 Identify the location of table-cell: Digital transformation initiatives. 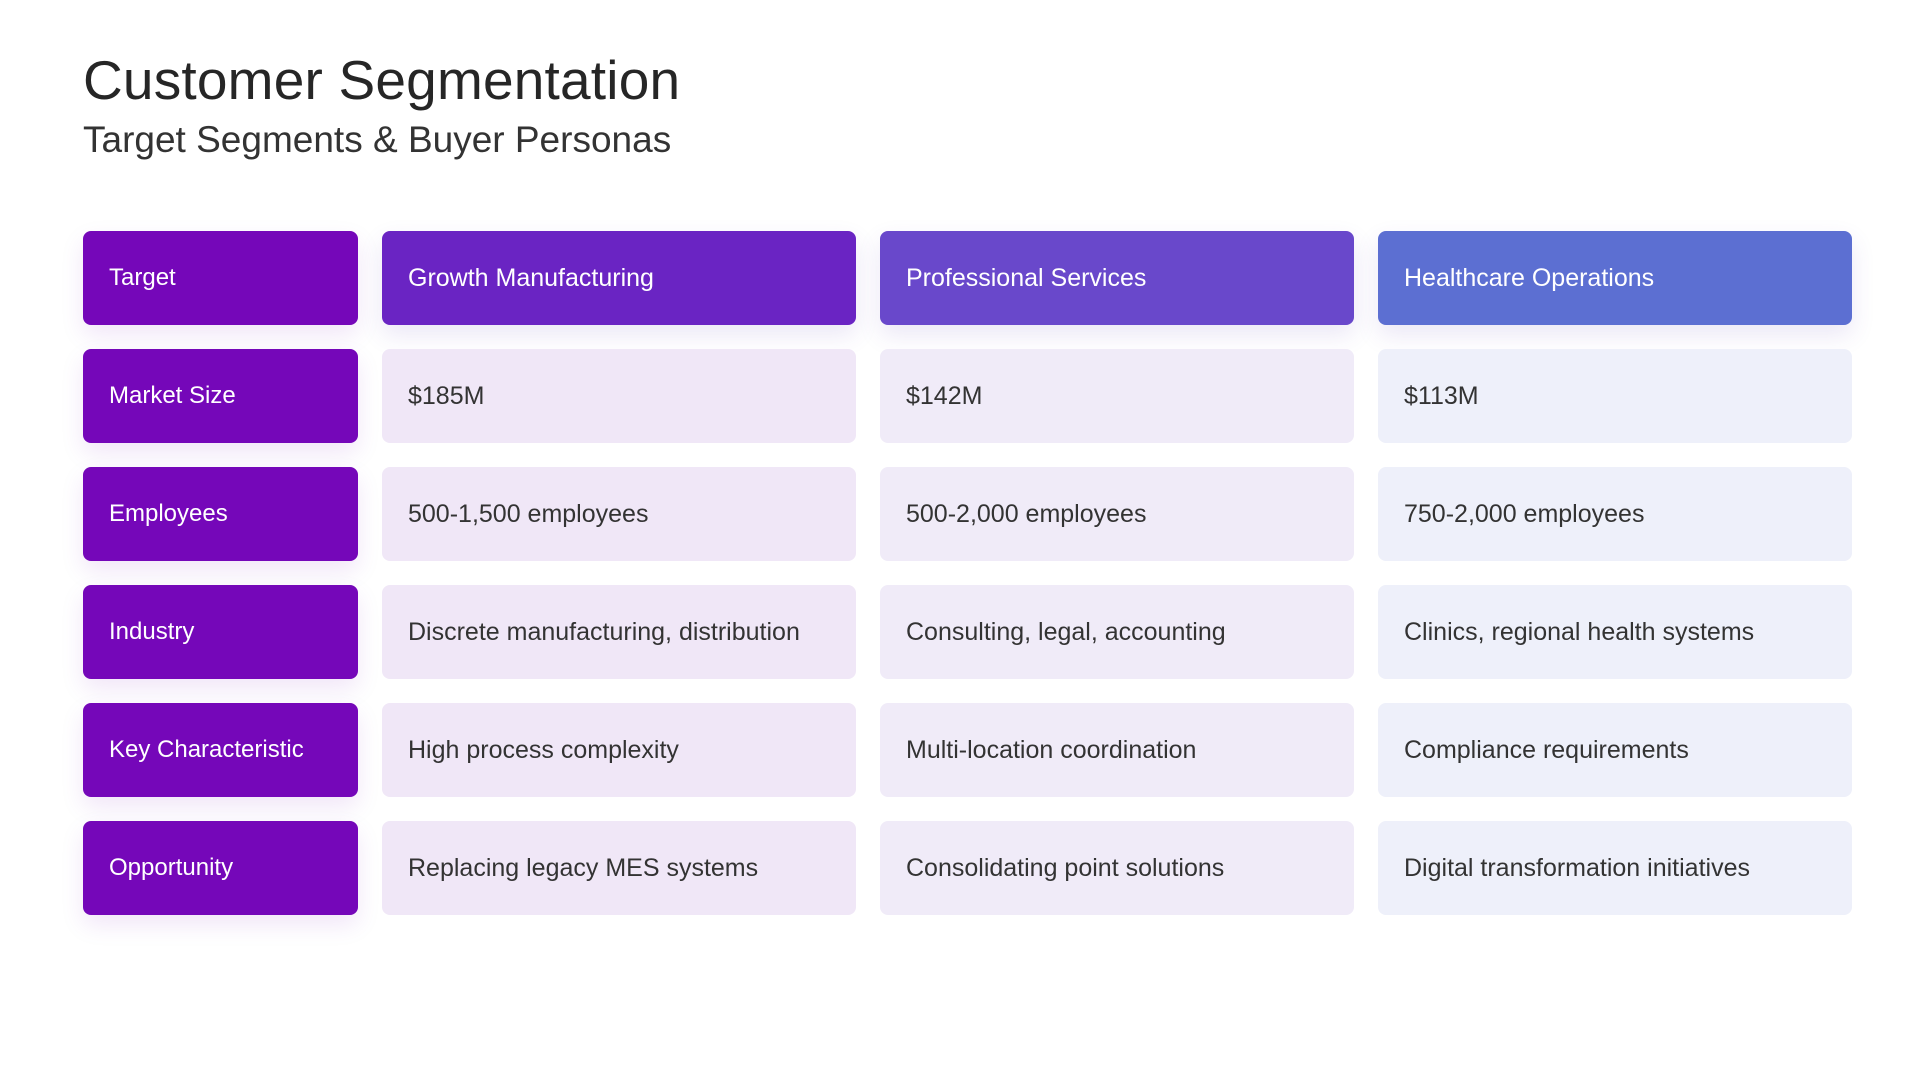
(1615, 868).